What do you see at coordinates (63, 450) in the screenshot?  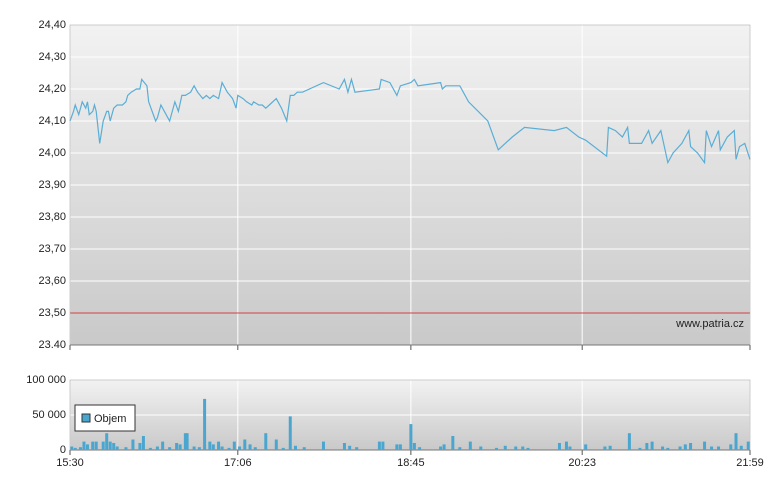 I see `y-tick-label: 0` at bounding box center [63, 450].